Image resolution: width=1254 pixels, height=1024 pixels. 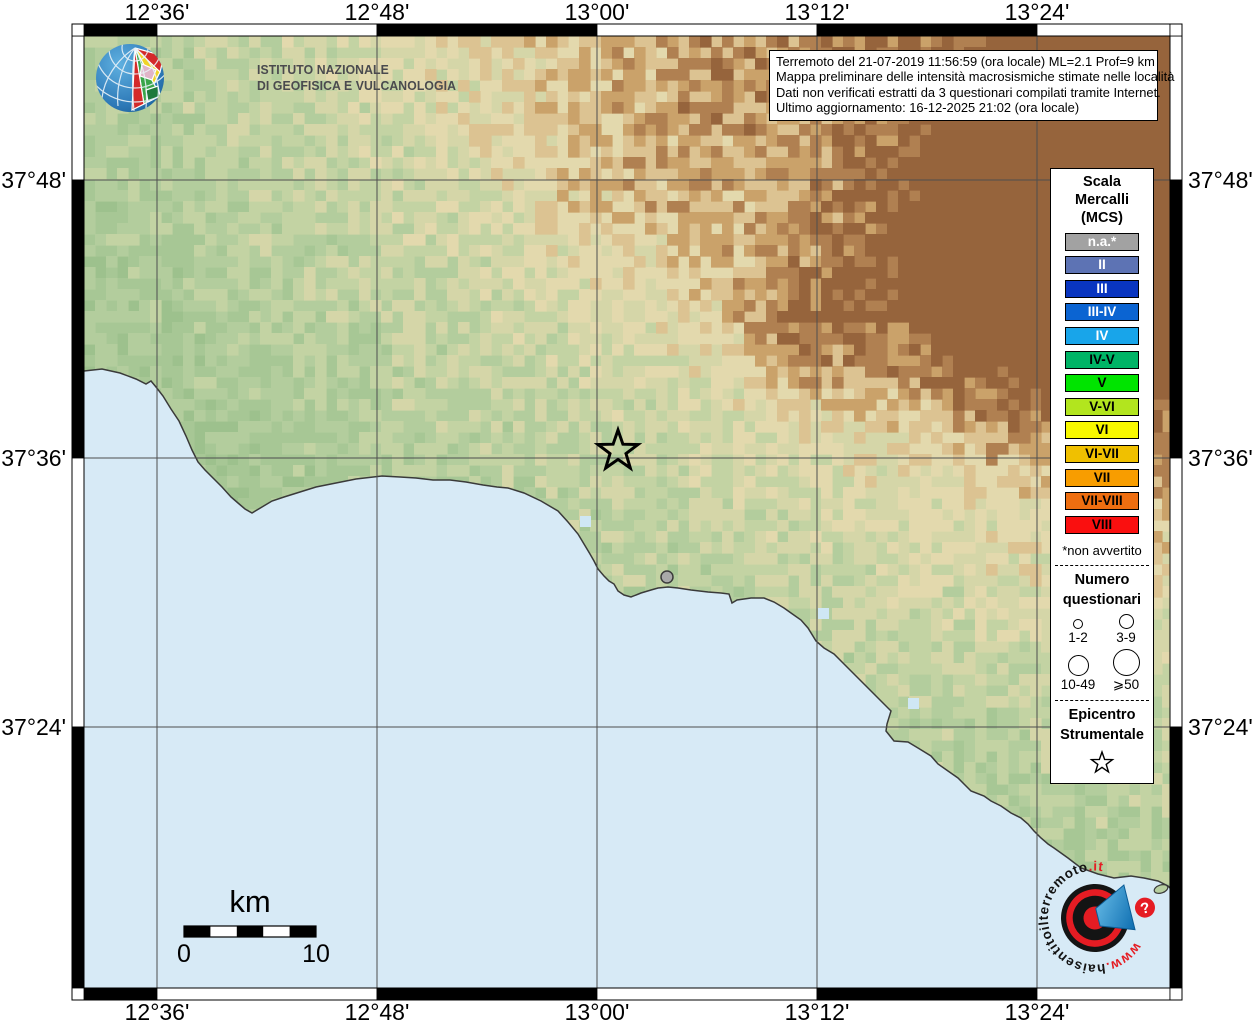 I want to click on scalebar, so click(x=250, y=931).